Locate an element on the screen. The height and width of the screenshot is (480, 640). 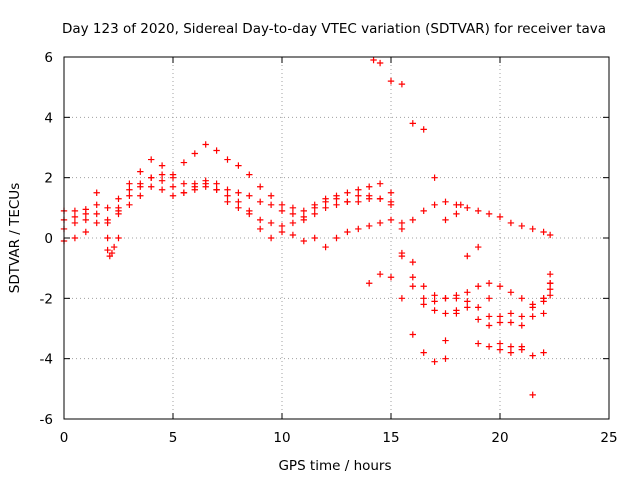
y-tick-label: -2 is located at coordinates (46, 299).